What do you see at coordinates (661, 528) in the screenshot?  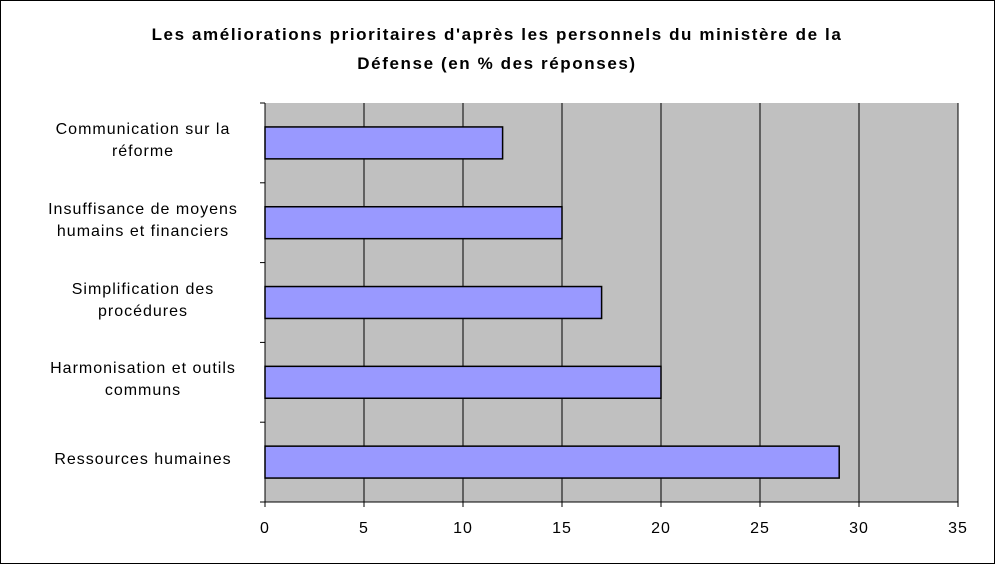 I see `x-tick-label: 20` at bounding box center [661, 528].